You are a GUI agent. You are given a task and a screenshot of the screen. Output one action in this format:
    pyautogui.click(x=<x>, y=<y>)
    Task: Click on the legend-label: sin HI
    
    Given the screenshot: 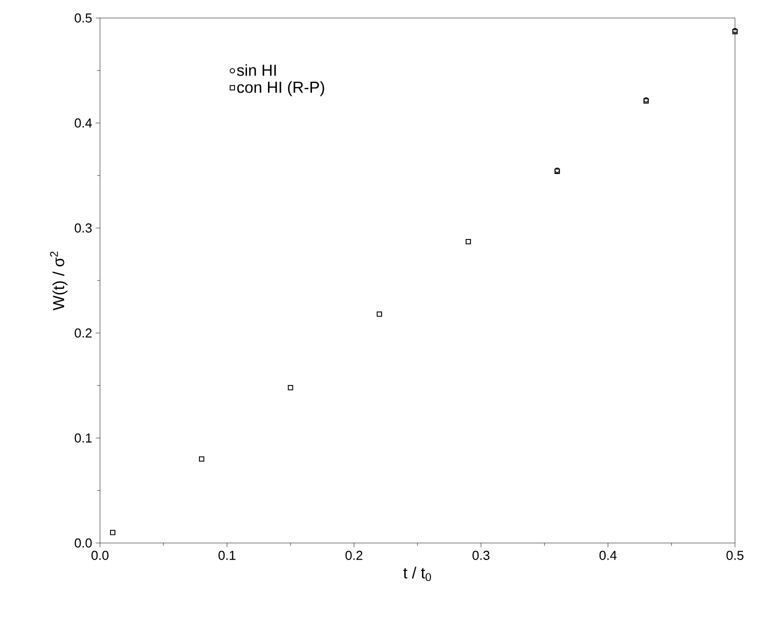 What is the action you would take?
    pyautogui.click(x=256, y=70)
    